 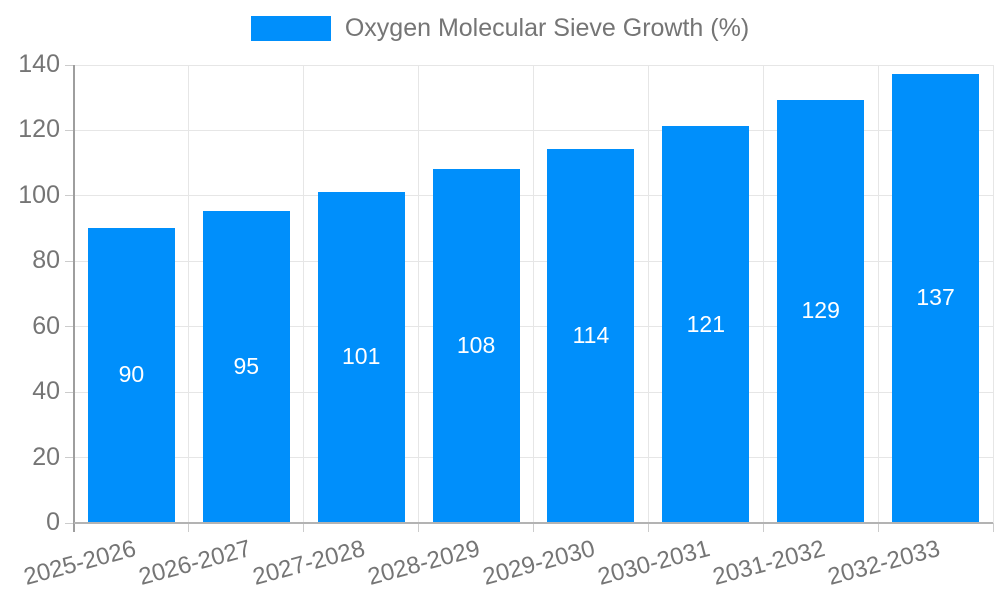 What do you see at coordinates (46, 325) in the screenshot?
I see `y-tick-label: 60` at bounding box center [46, 325].